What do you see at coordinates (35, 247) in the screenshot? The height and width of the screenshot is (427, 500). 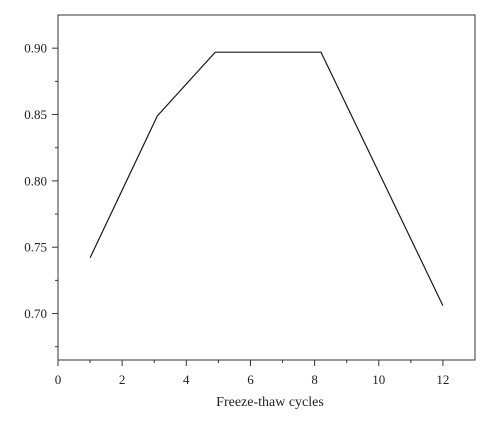 I see `y-tick-label: 0.75` at bounding box center [35, 247].